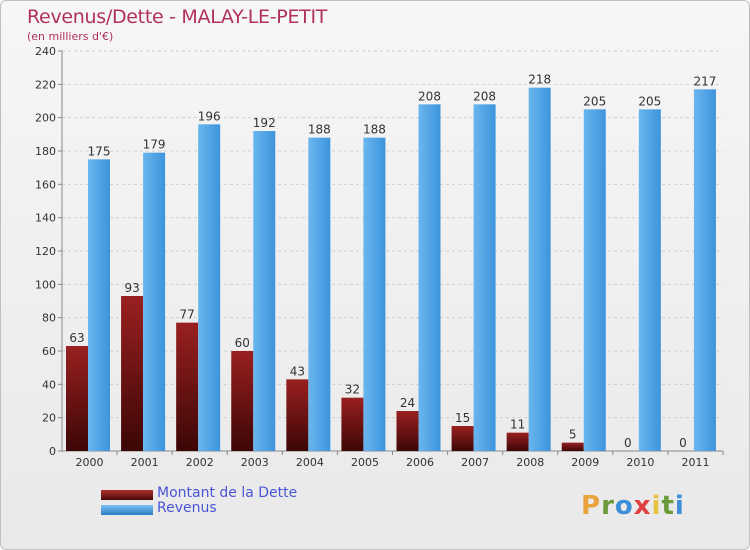 Image resolution: width=750 pixels, height=550 pixels. What do you see at coordinates (624, 506) in the screenshot?
I see `logo-letter: o` at bounding box center [624, 506].